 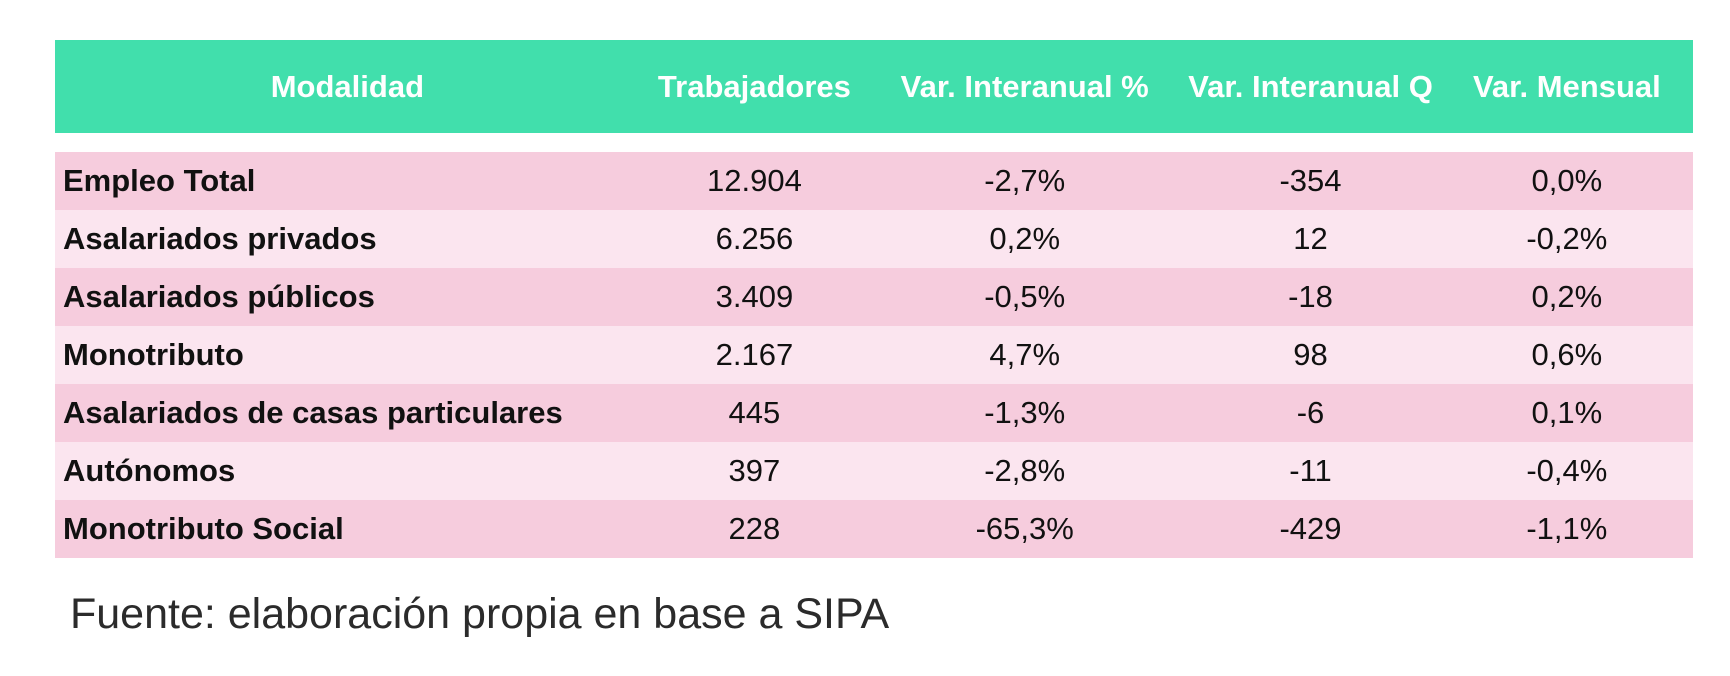 What do you see at coordinates (347, 86) in the screenshot?
I see `column-header-modalidad: Modalidad` at bounding box center [347, 86].